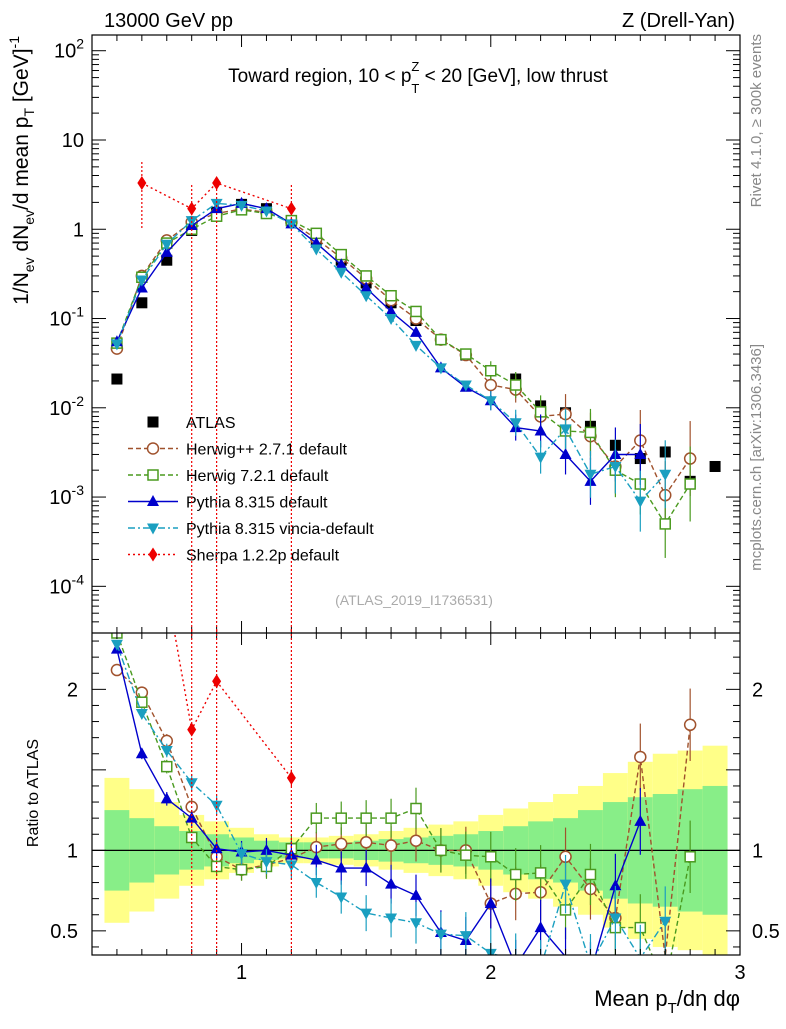 Image resolution: width=786 pixels, height=1029 pixels. What do you see at coordinates (66, 317) in the screenshot?
I see `y-tick-label: 10⁻¹` at bounding box center [66, 317].